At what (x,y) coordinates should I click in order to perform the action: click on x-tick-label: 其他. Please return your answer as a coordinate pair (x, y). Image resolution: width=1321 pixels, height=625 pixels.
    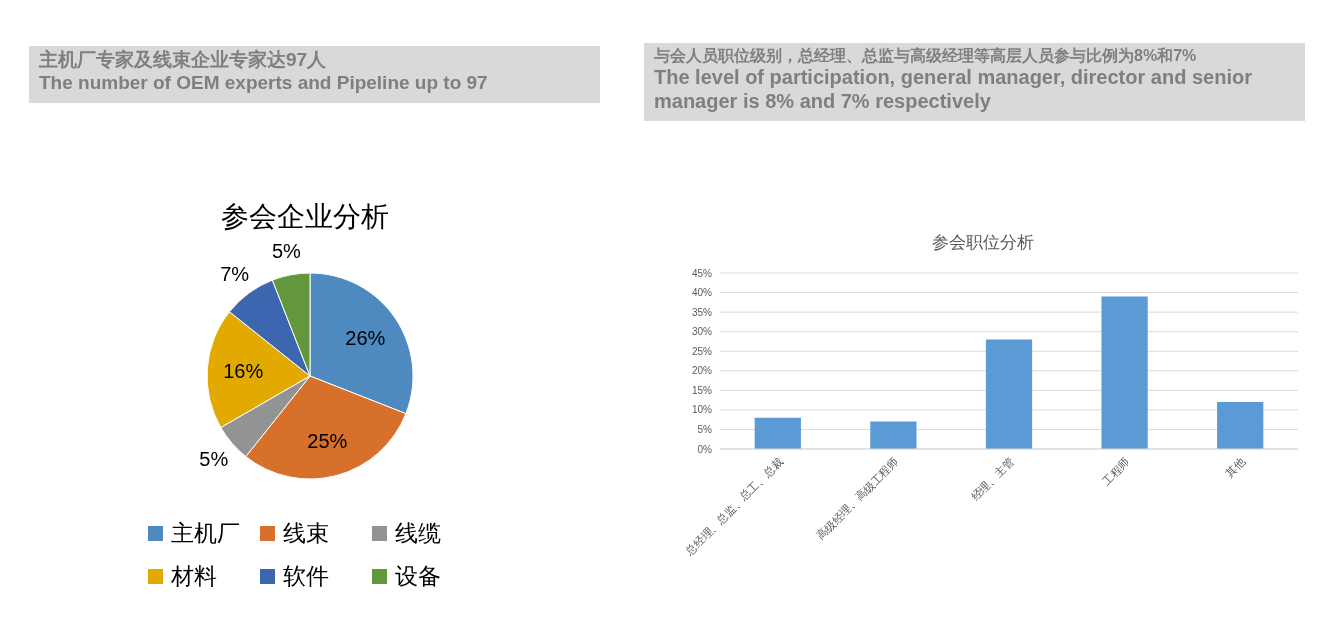
    Looking at the image, I should click on (1235, 467).